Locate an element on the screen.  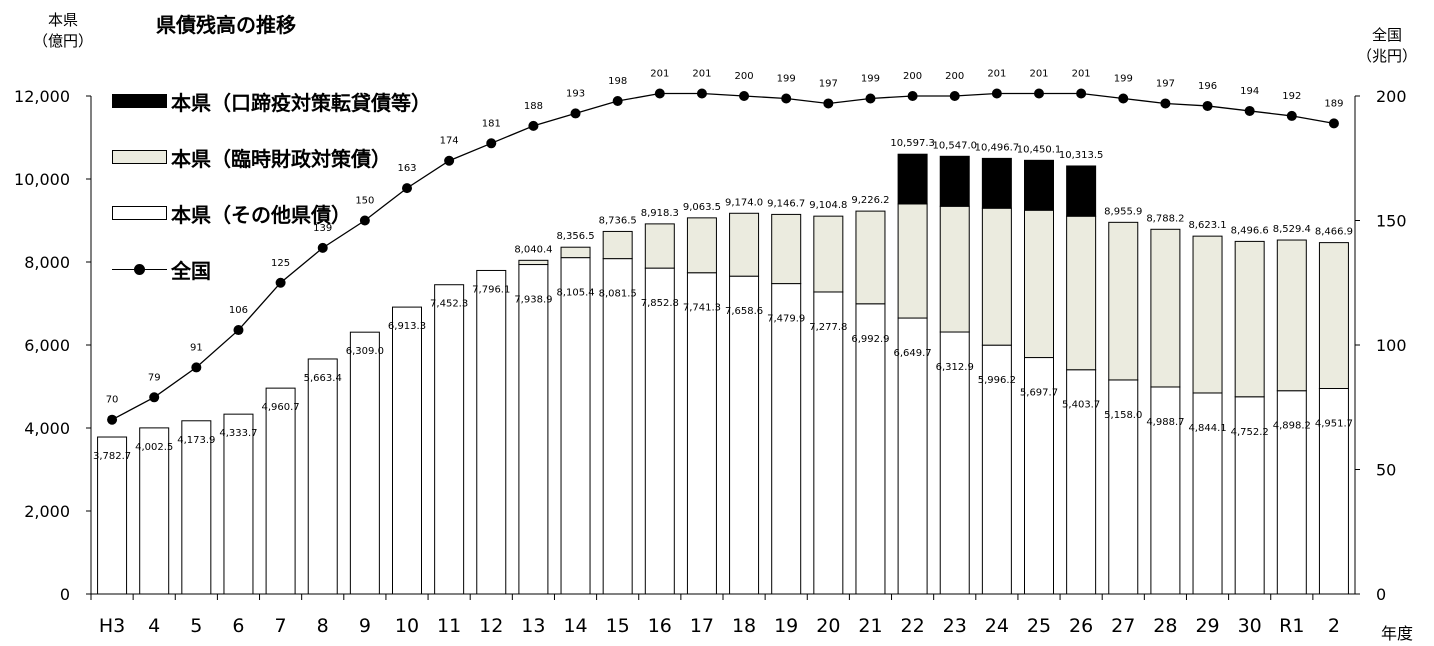
data-label-other: 6,309.0 is located at coordinates (365, 351).